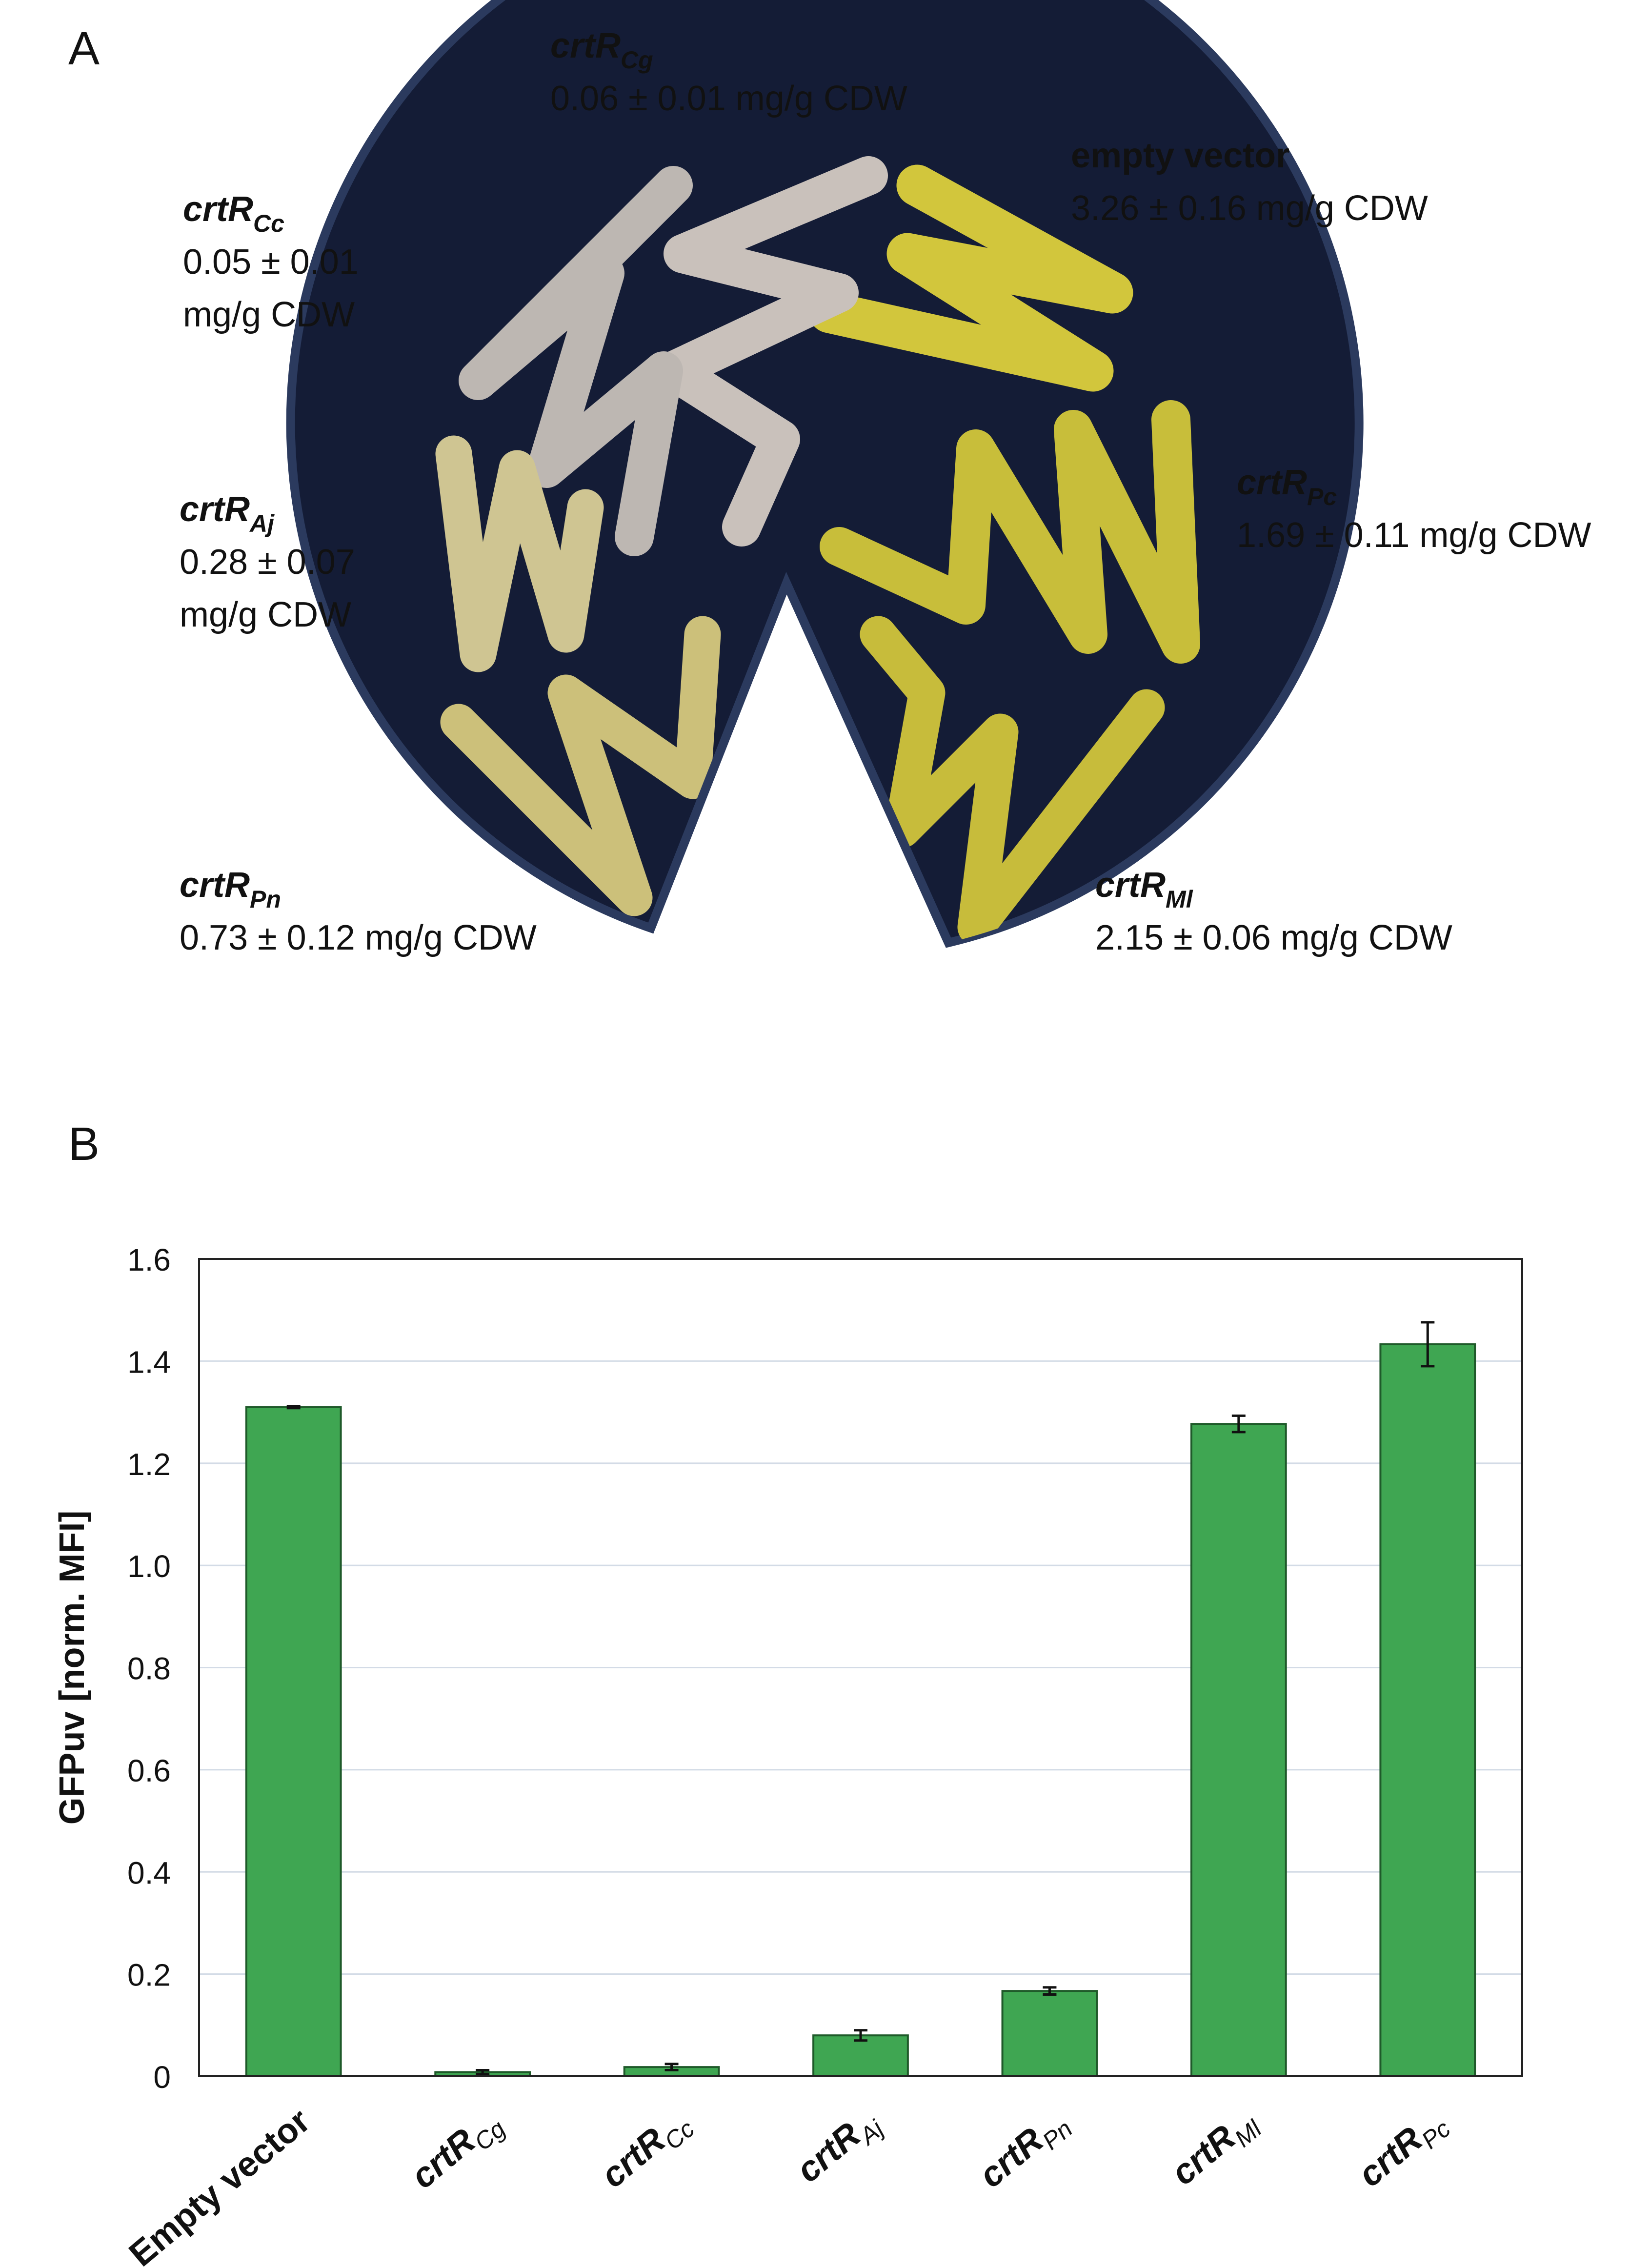  I want to click on y-tick-label: 0.8, so click(149, 1669).